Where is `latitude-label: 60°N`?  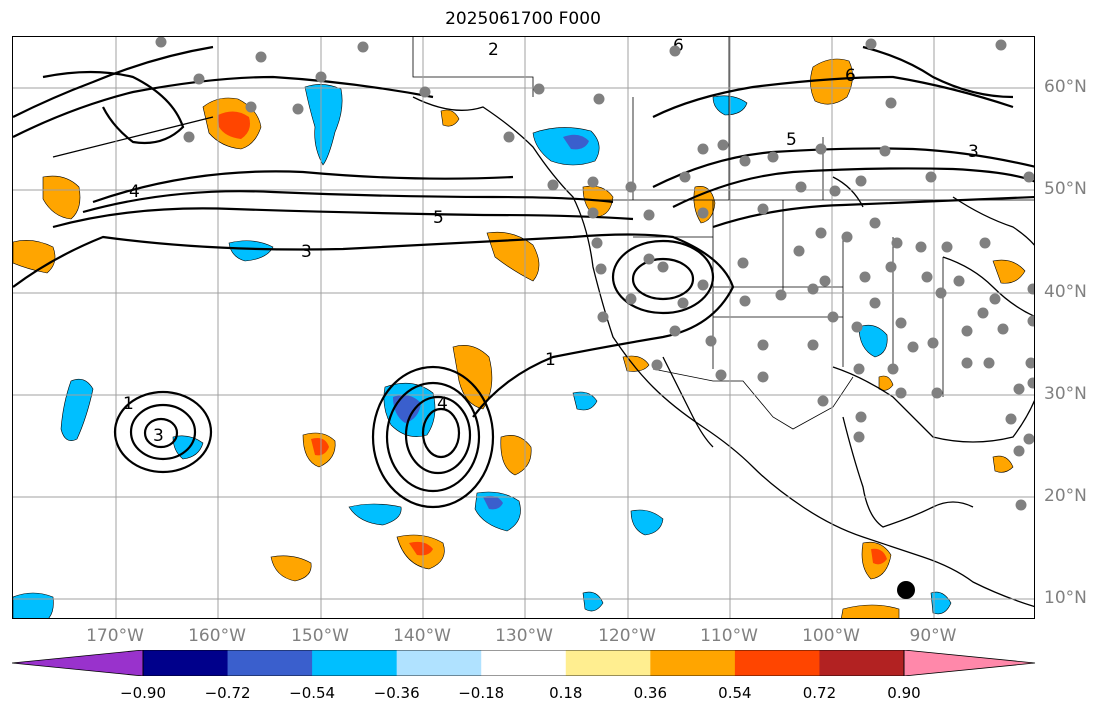 latitude-label: 60°N is located at coordinates (1065, 87).